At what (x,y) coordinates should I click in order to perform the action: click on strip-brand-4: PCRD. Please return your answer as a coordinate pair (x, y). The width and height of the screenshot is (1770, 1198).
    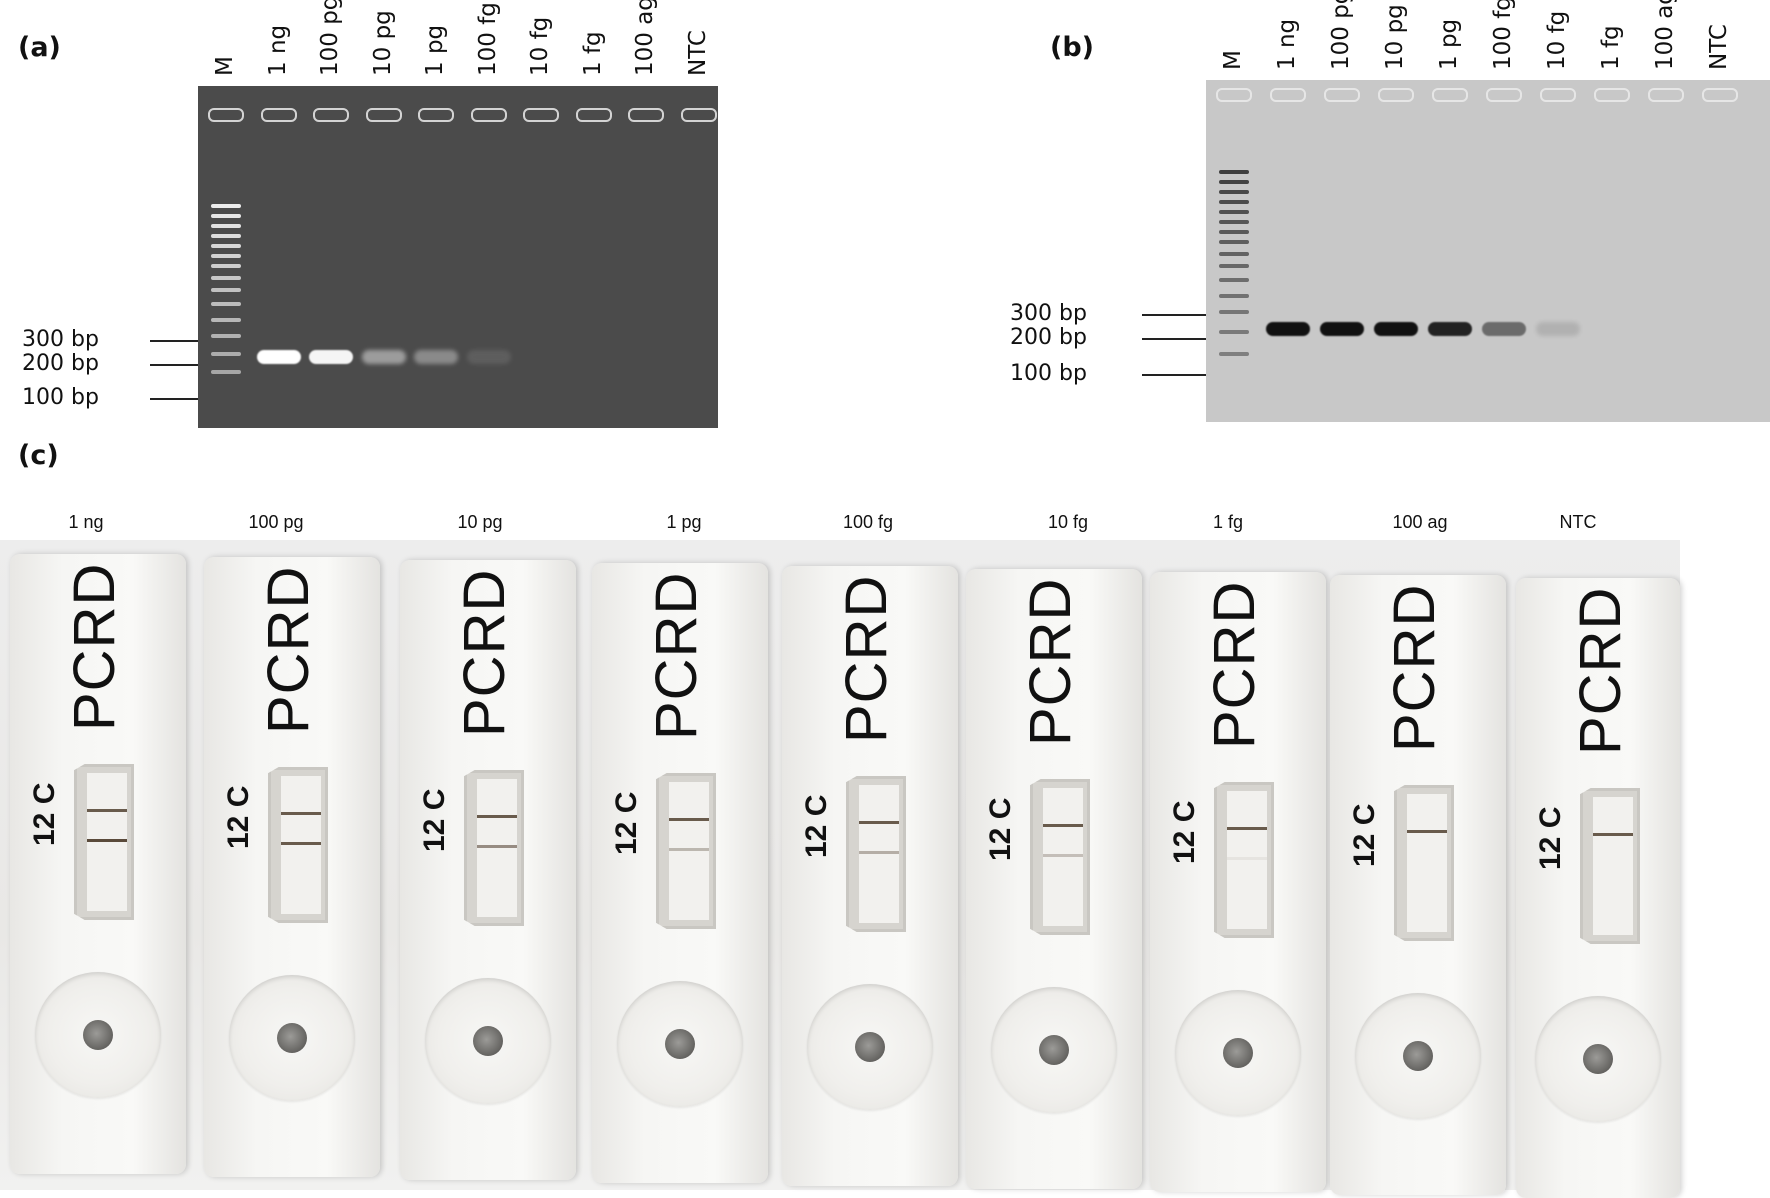
    Looking at the image, I should click on (866, 658).